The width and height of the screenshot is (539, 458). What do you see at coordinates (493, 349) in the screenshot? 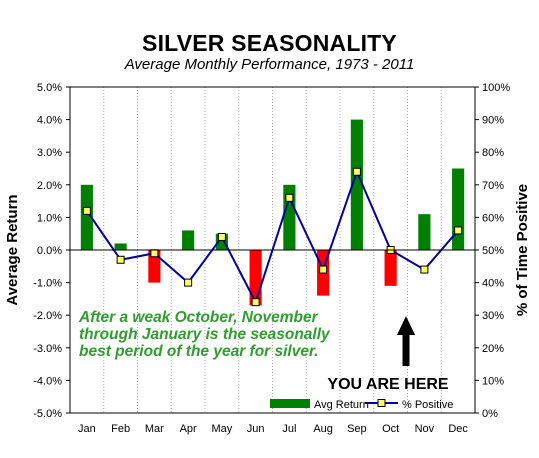
I see `y2-tick-label: 20%` at bounding box center [493, 349].